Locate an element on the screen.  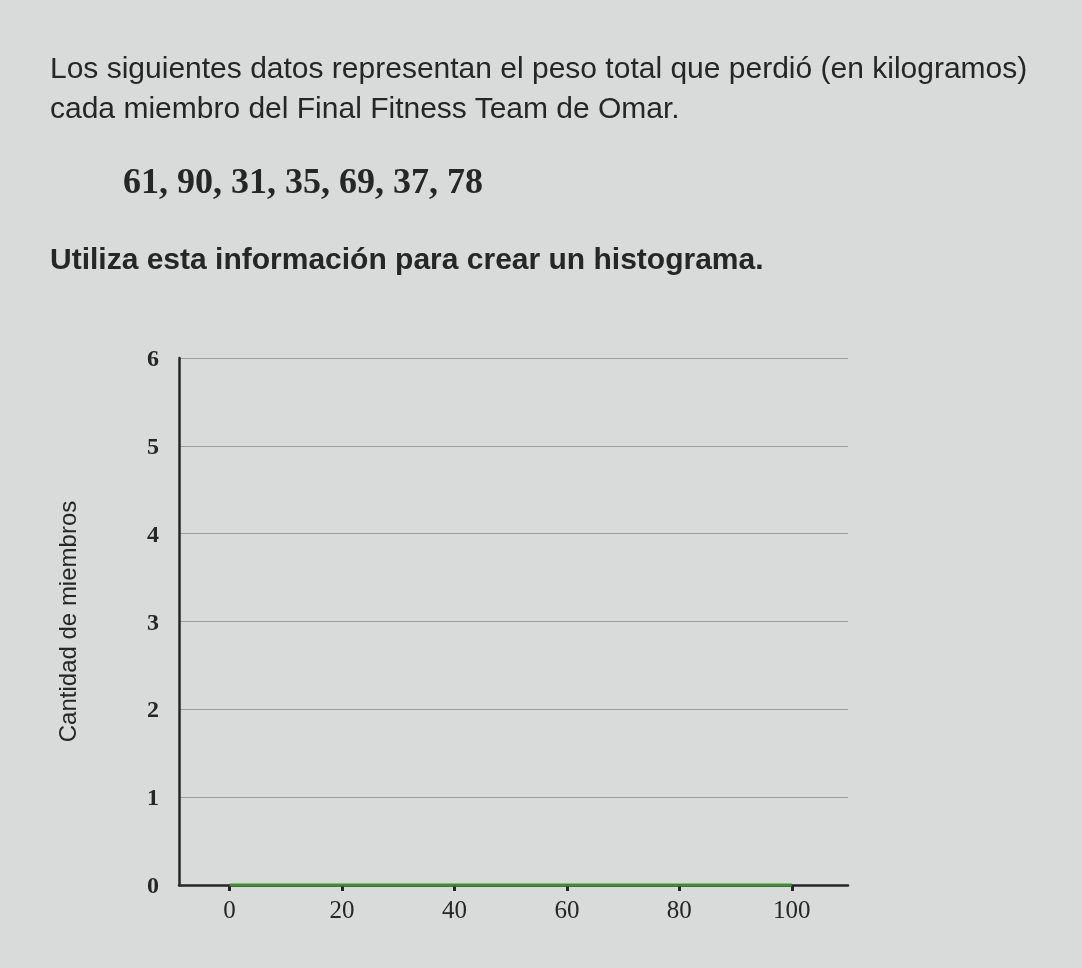
y-tick-label: 5 is located at coordinates (153, 445).